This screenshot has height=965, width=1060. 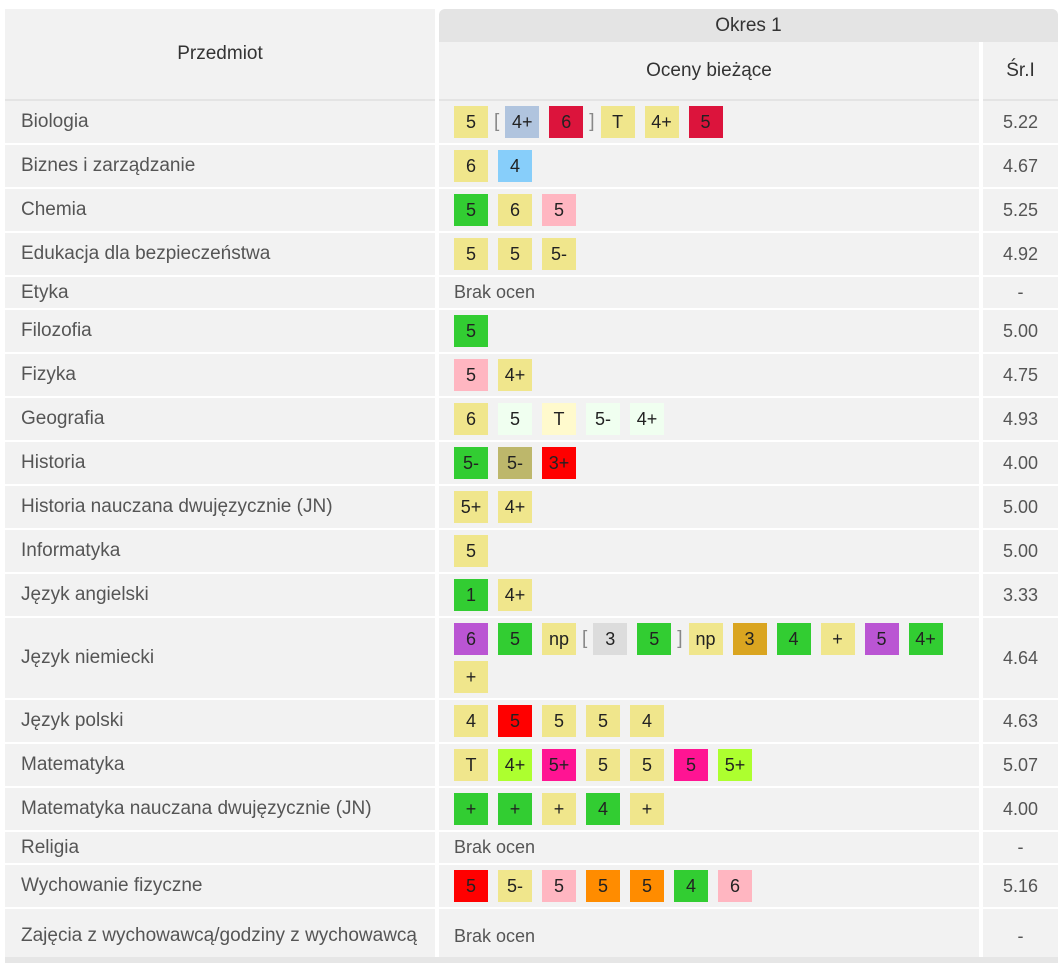 What do you see at coordinates (706, 331) in the screenshot?
I see `grade-list: 5` at bounding box center [706, 331].